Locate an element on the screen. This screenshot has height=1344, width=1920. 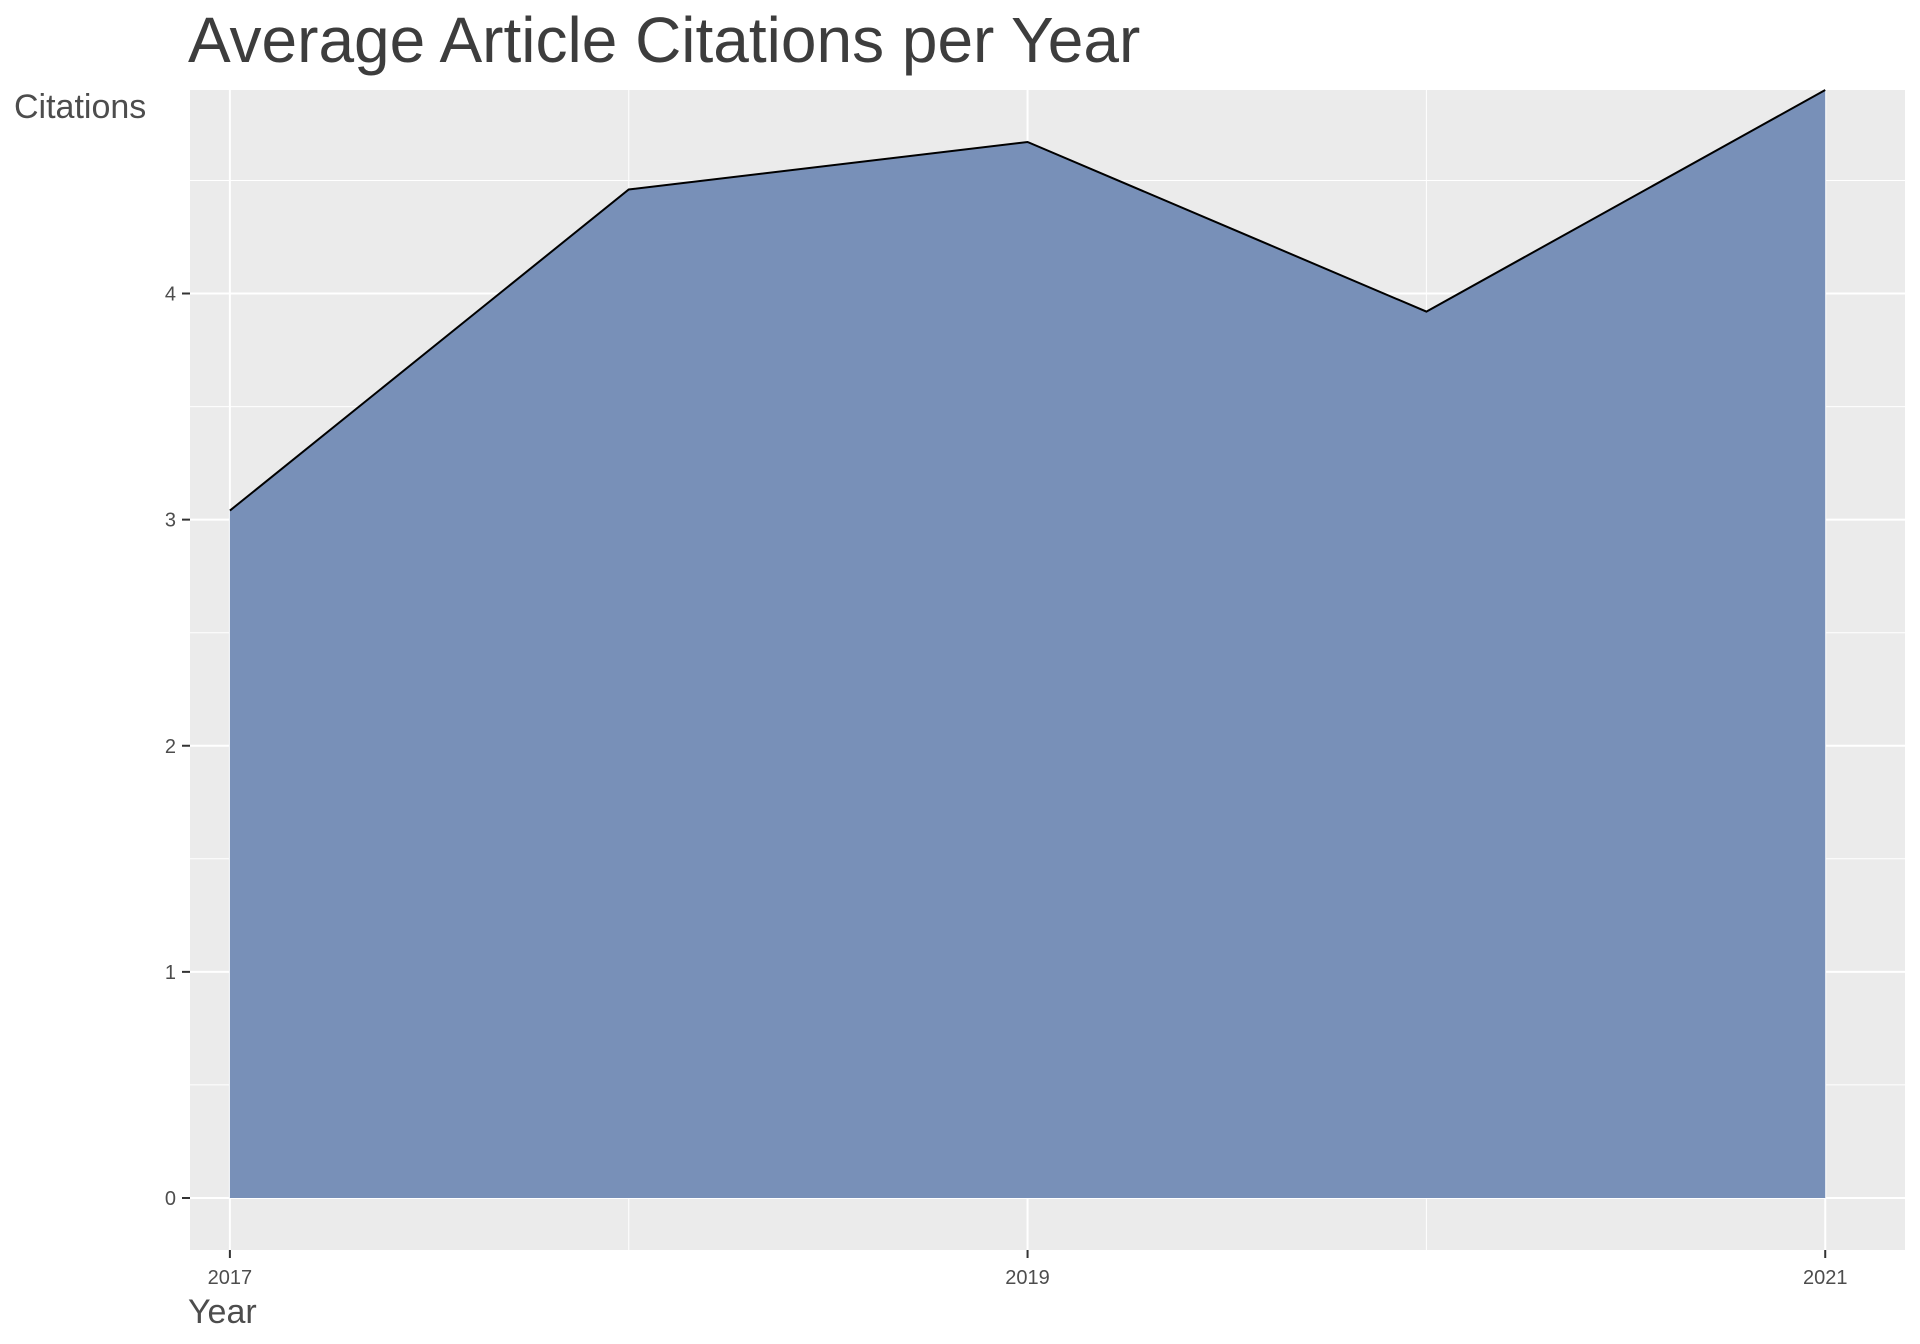
y-axis: 0 1 2 3 4 is located at coordinates (177, 747).